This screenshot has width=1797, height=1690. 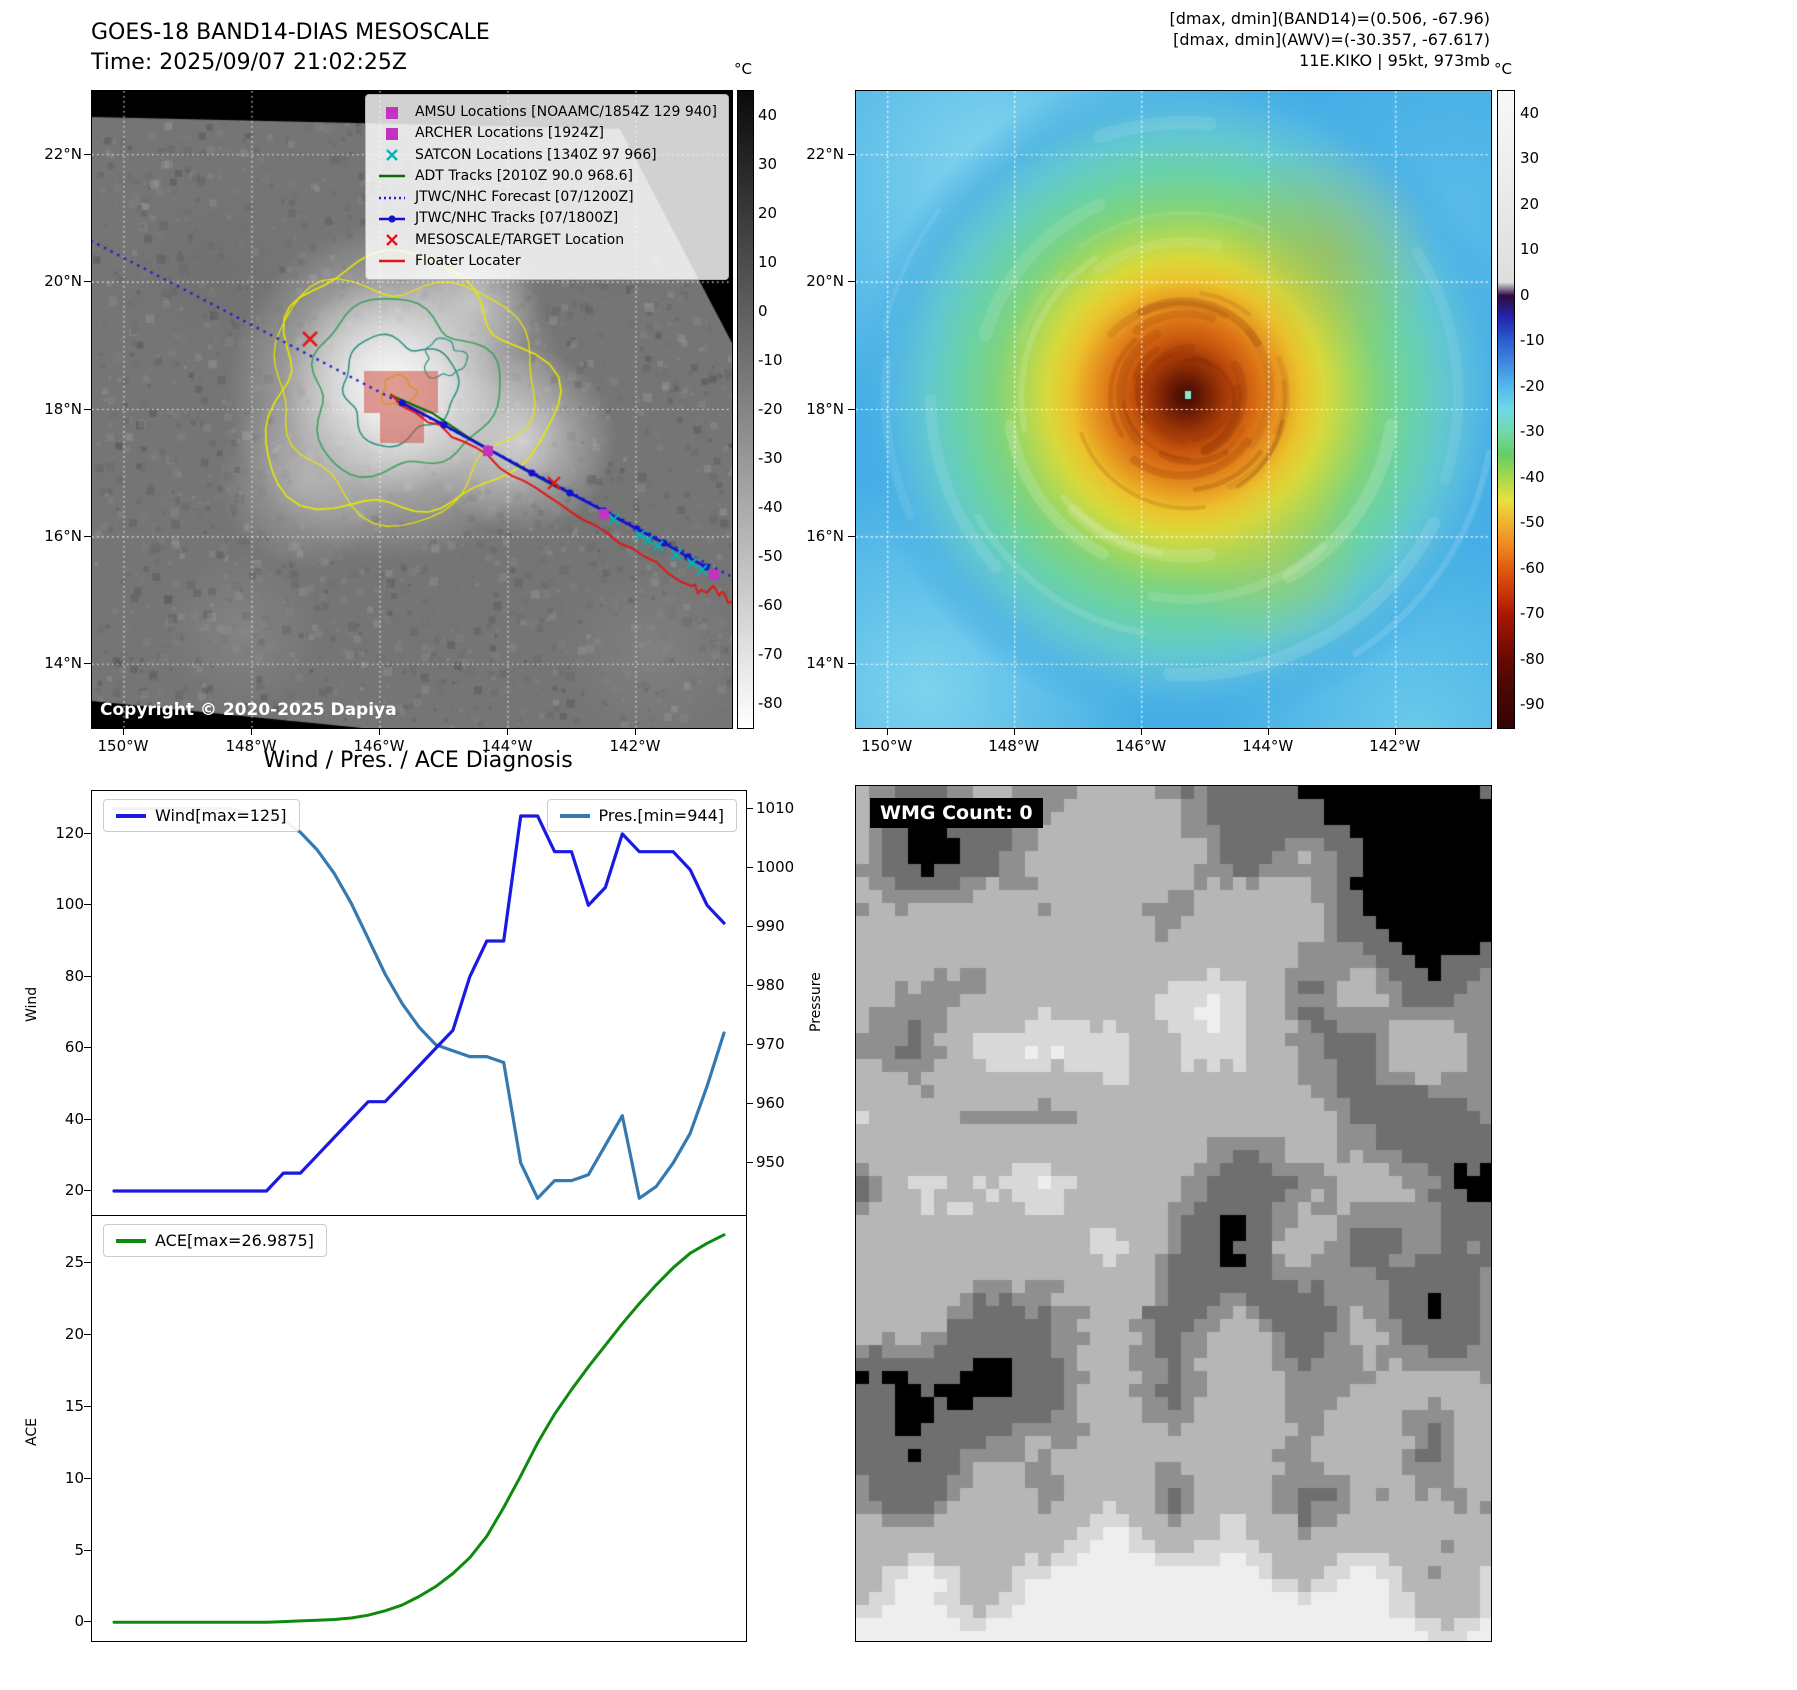 What do you see at coordinates (290, 32) in the screenshot?
I see `band14-title: GOES-18 BAND14-DIAS MESOSCALE` at bounding box center [290, 32].